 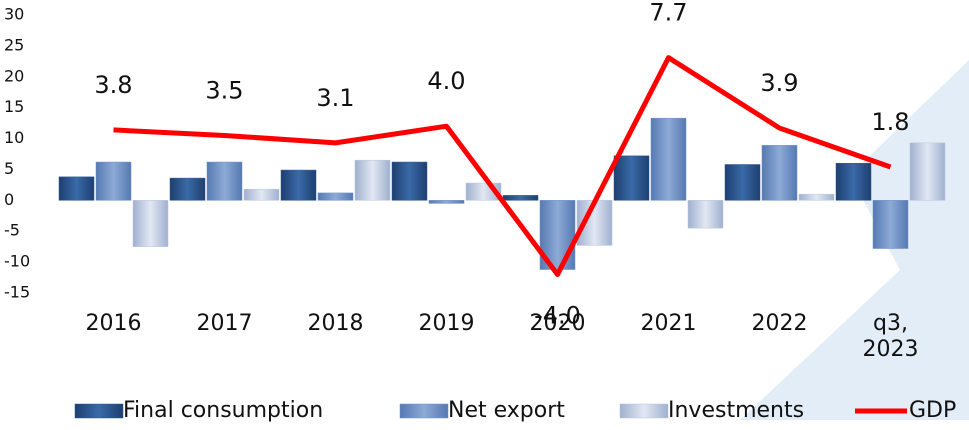 I want to click on y-tick-label: 20, so click(x=14, y=75).